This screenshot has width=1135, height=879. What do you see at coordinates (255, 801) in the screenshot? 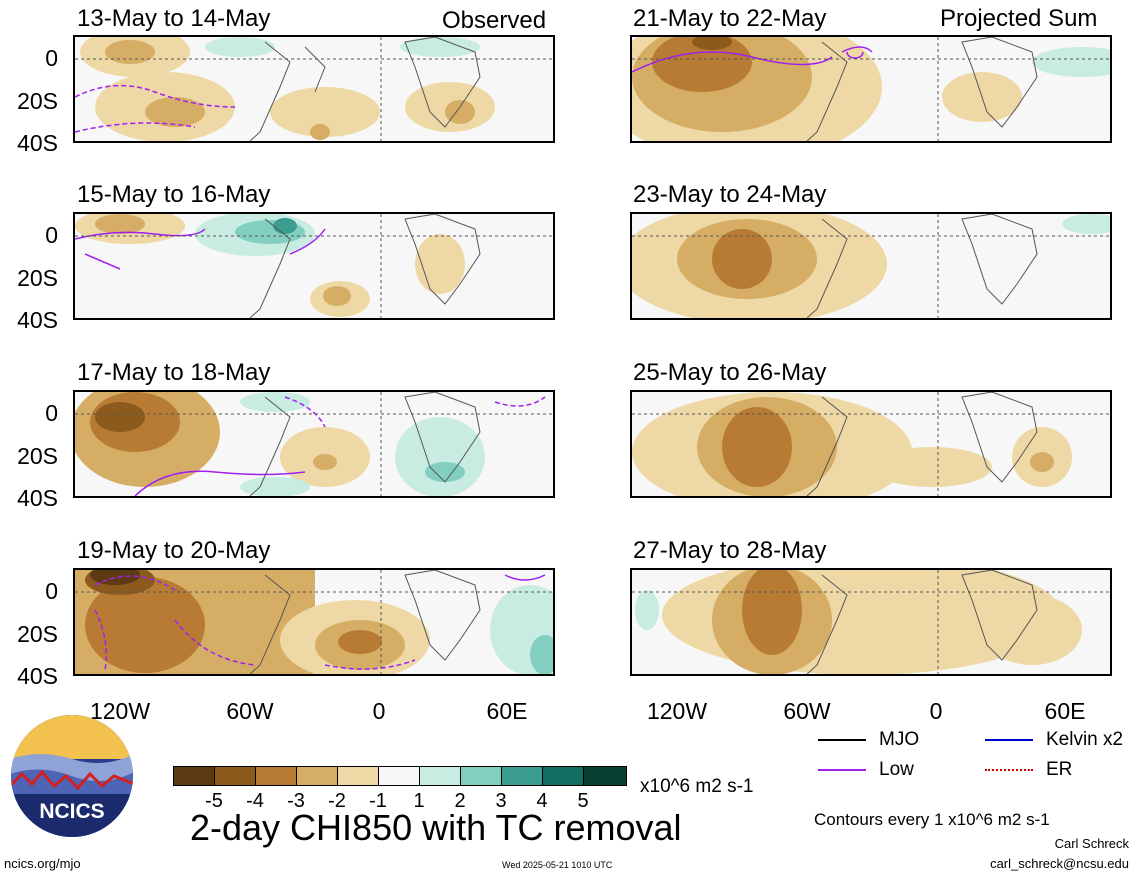
I see `colorbar-label: -4` at bounding box center [255, 801].